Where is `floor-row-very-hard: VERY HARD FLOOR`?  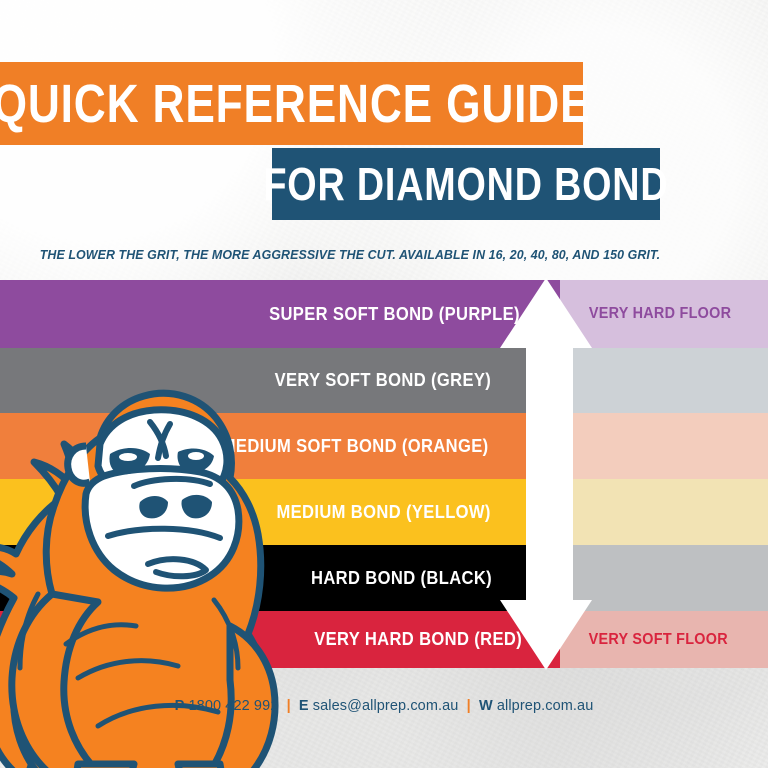 floor-row-very-hard: VERY HARD FLOOR is located at coordinates (664, 314).